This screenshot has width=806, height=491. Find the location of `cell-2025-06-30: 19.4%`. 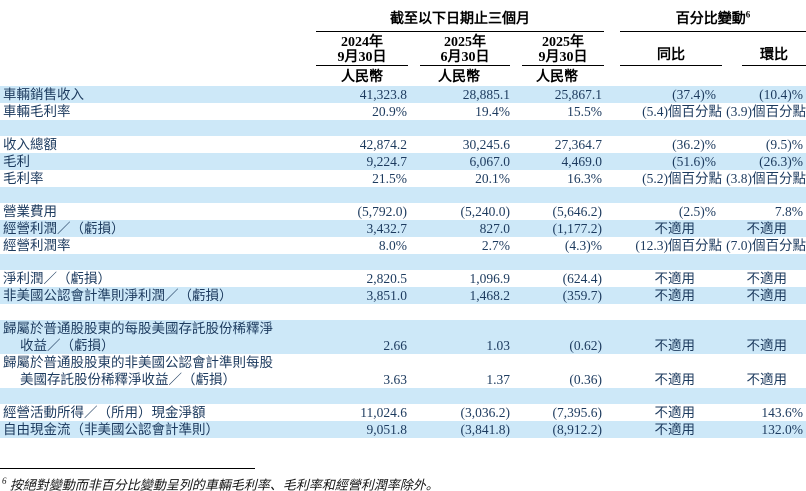

cell-2025-06-30: 19.4% is located at coordinates (492, 111).